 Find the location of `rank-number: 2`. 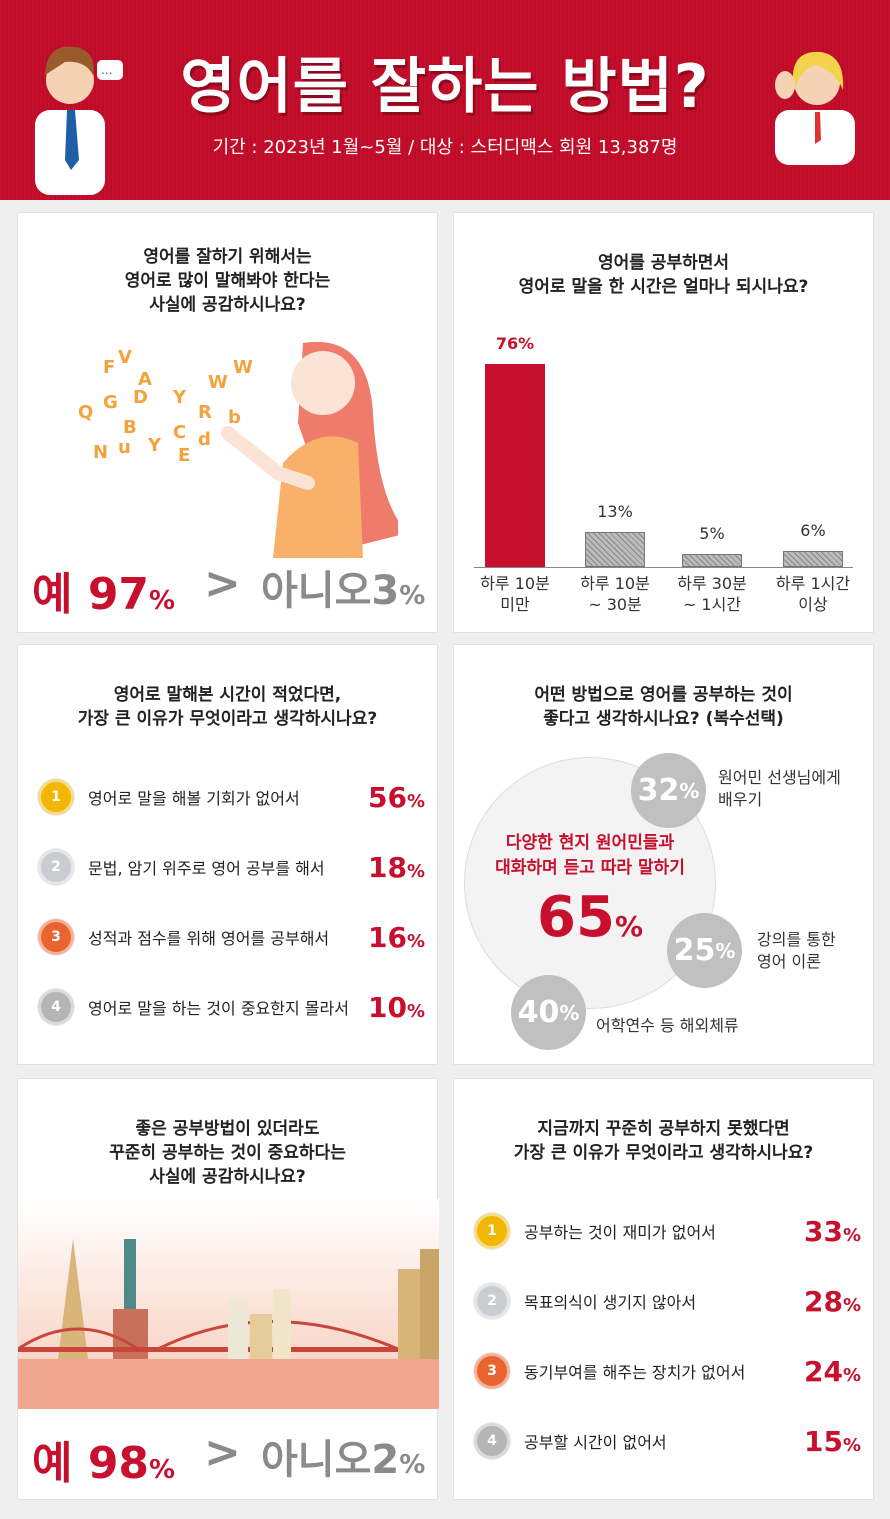

rank-number: 2 is located at coordinates (492, 1301).